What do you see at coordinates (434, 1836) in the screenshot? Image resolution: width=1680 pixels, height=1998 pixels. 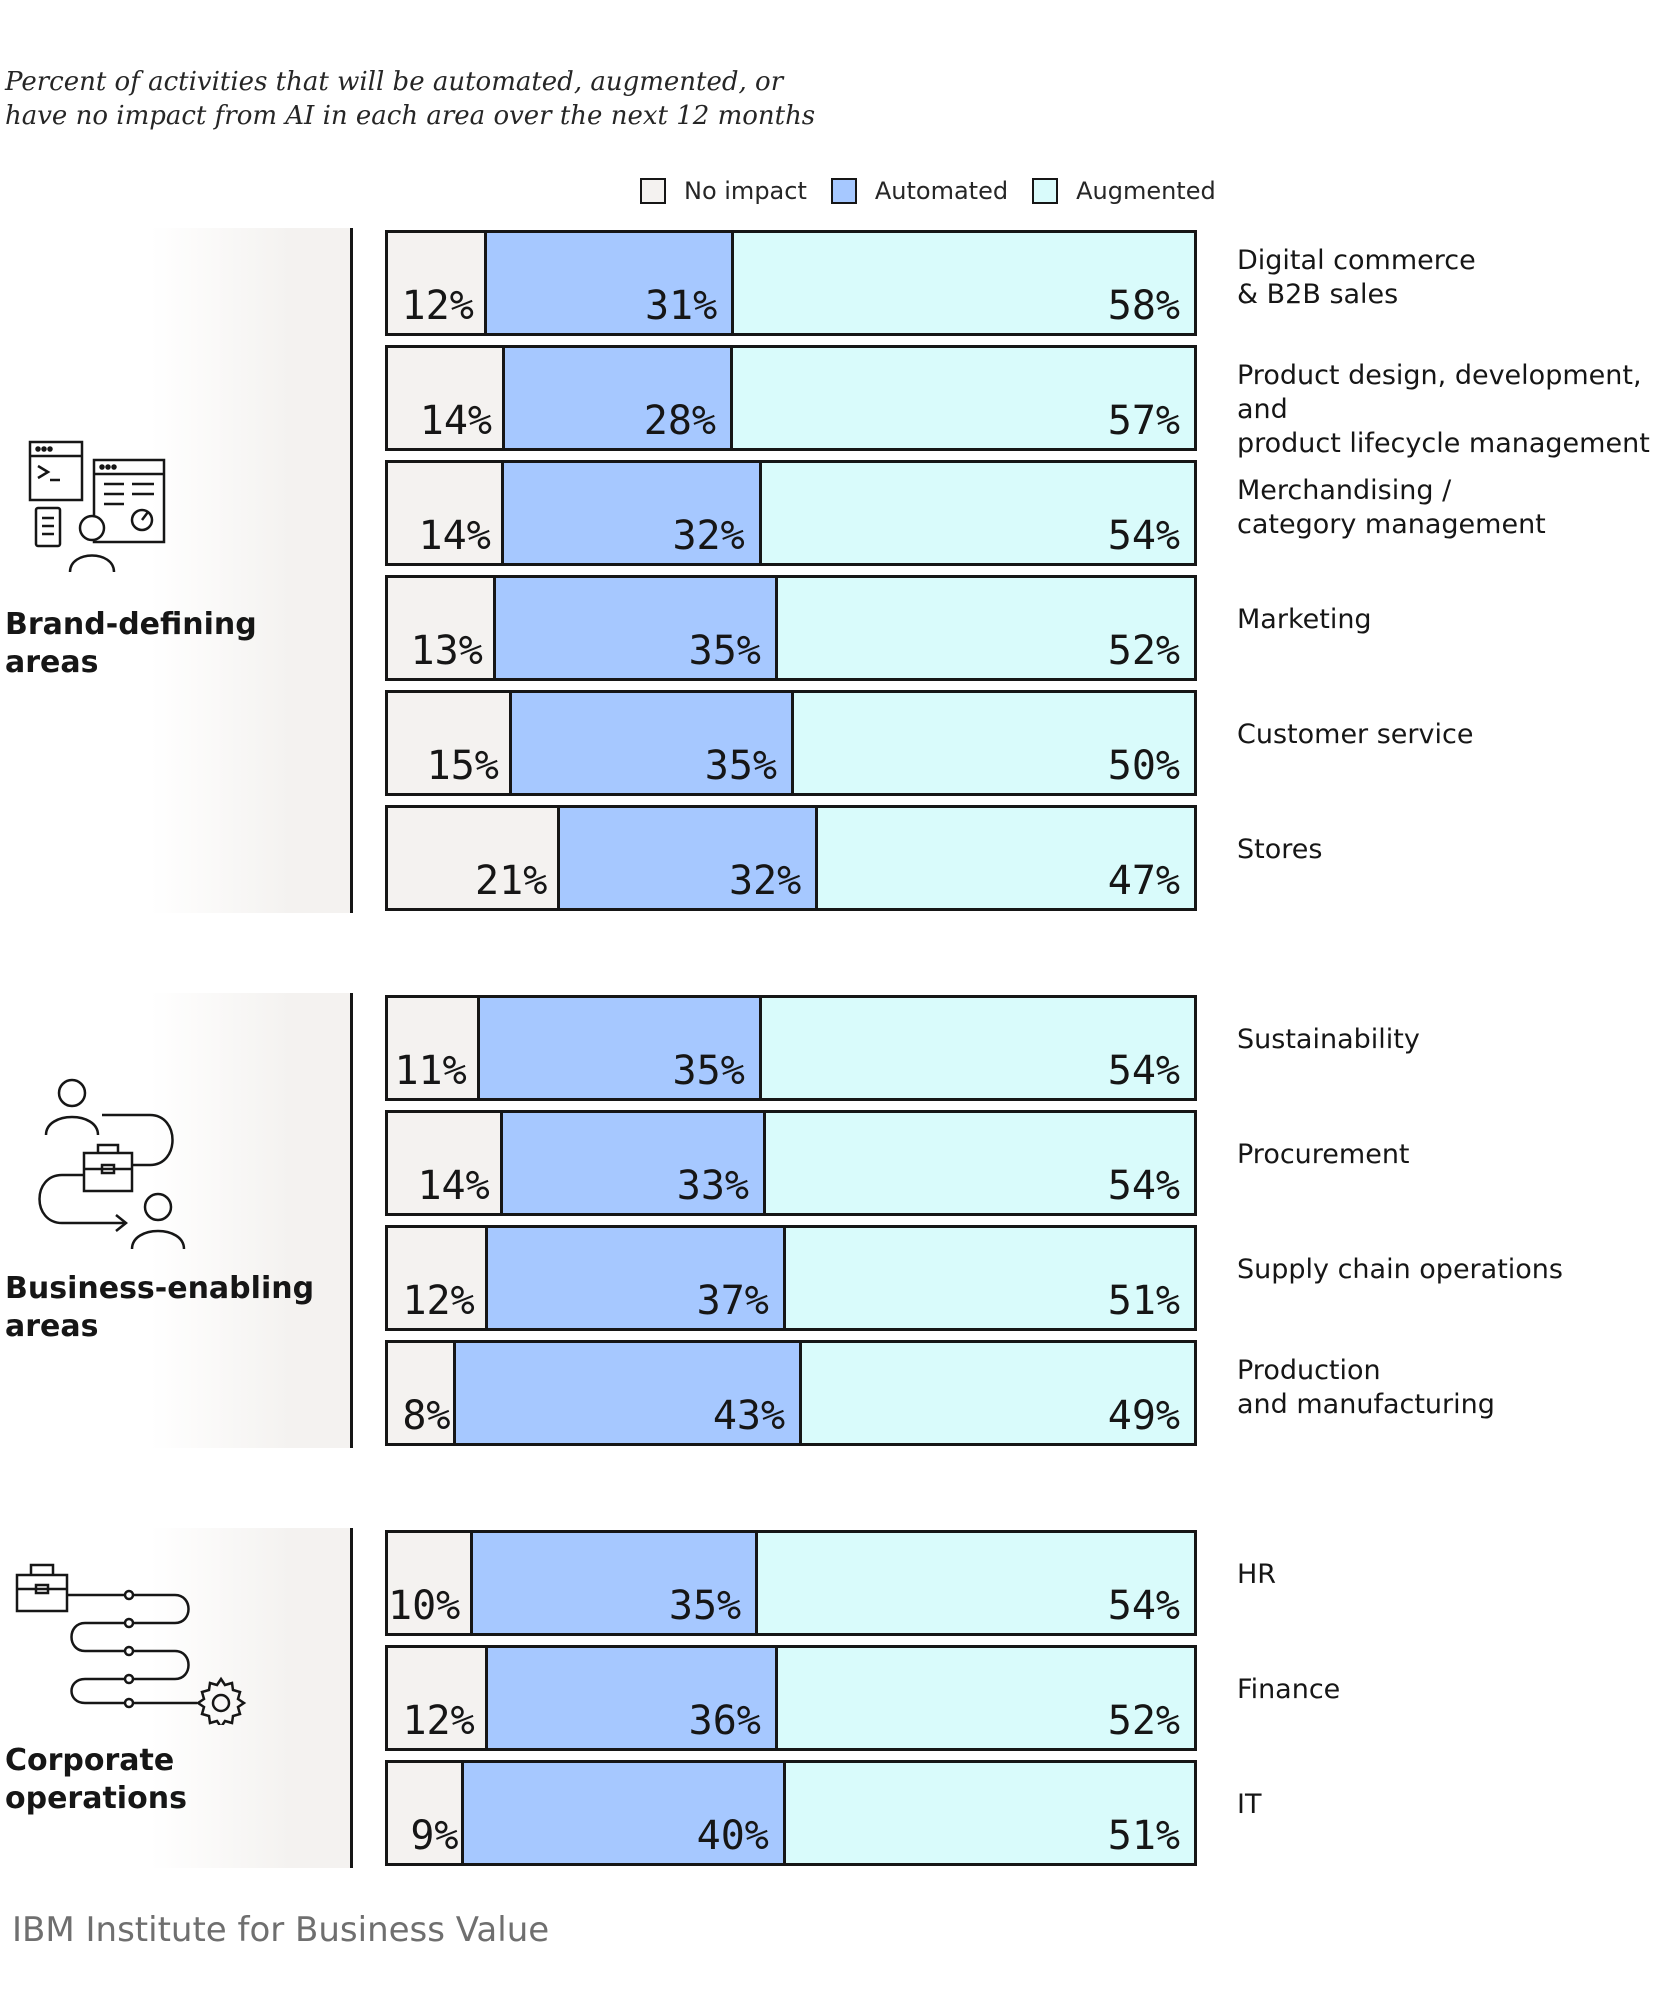 I see `data-label: 9%` at bounding box center [434, 1836].